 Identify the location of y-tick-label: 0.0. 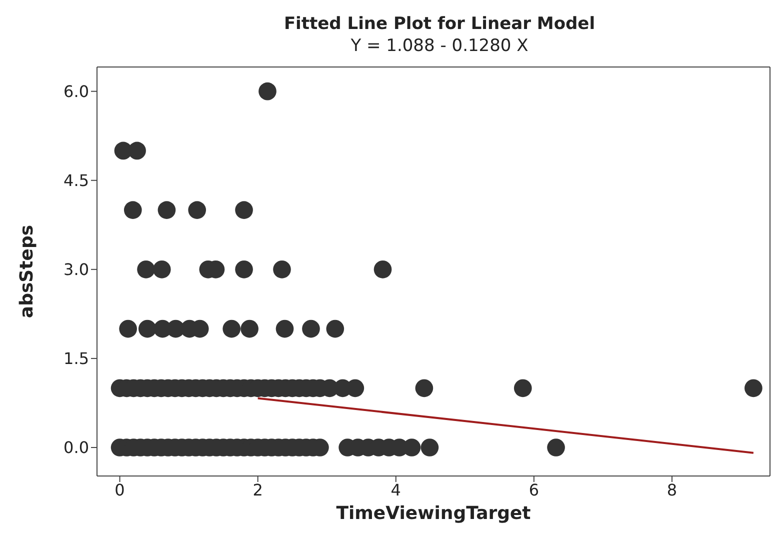
(76, 448).